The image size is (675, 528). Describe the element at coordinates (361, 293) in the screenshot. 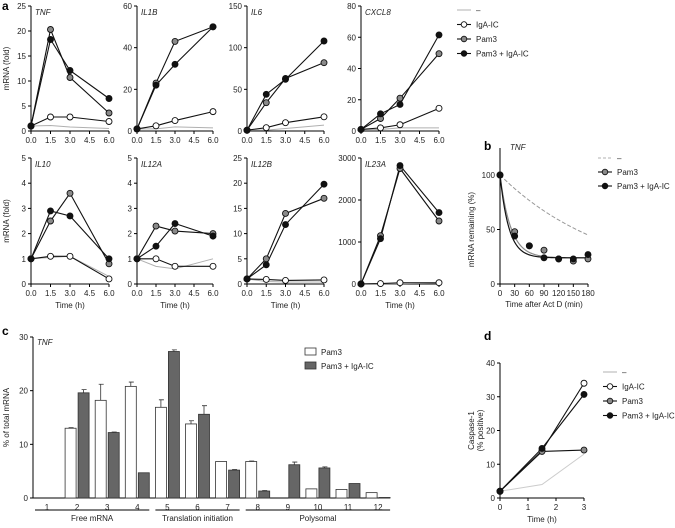

I see `x-tick-label: 0.0` at that location.